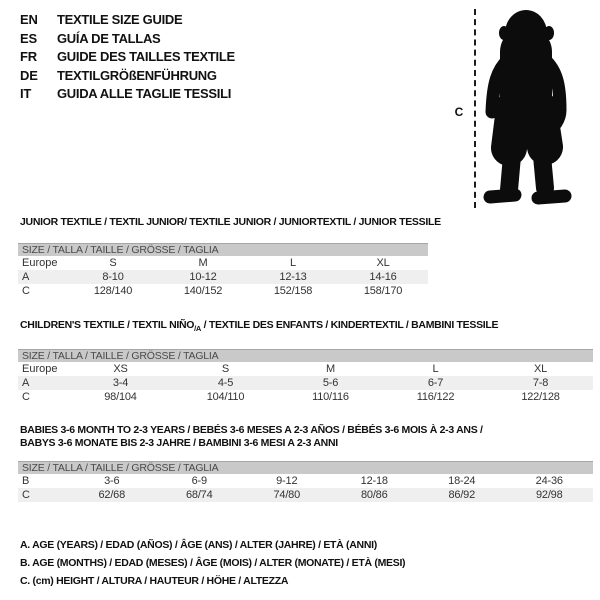 Image resolution: width=600 pixels, height=600 pixels. I want to click on size-cell: 5-6, so click(330, 383).